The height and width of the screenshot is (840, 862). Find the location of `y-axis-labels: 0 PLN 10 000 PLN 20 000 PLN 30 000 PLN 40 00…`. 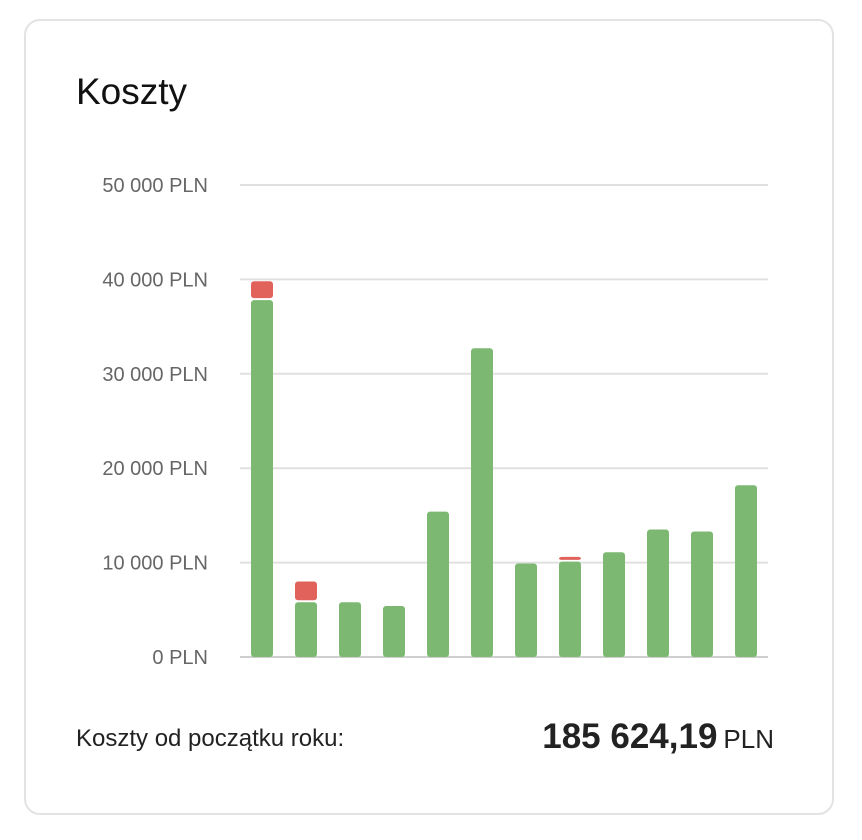

y-axis-labels: 0 PLN 10 000 PLN 20 000 PLN 30 000 PLN 40 00… is located at coordinates (155, 422).